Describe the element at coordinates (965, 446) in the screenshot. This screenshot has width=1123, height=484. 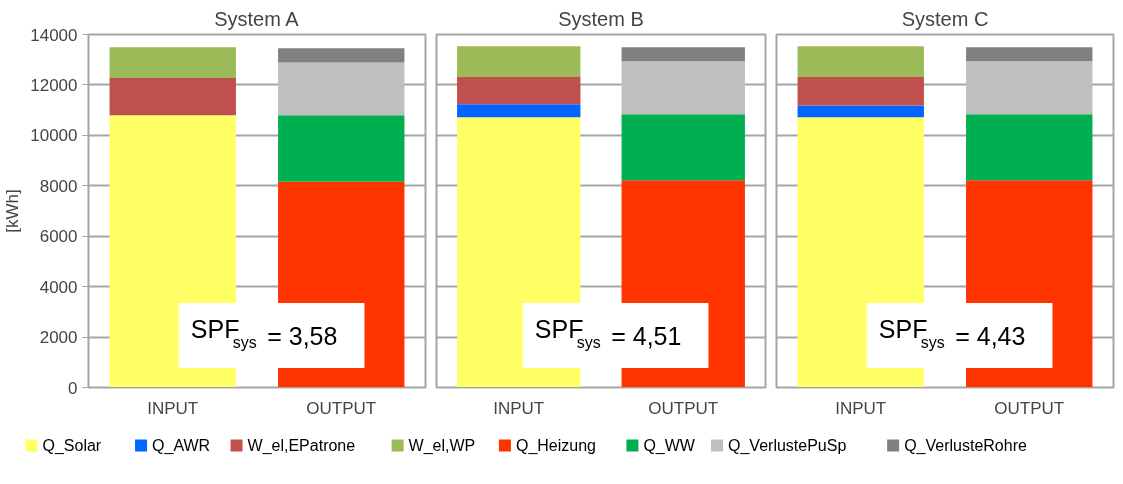
I see `legend-label: Q_VerlusteRohre` at that location.